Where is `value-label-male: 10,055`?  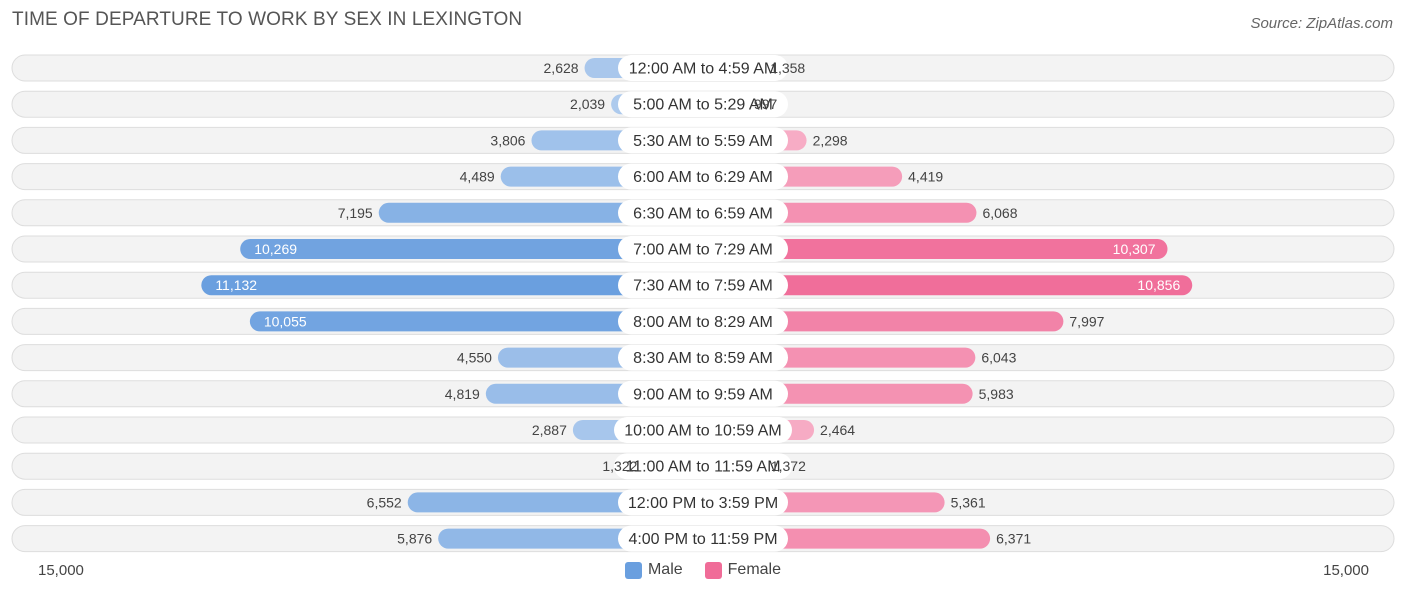
value-label-male: 10,055 is located at coordinates (285, 321).